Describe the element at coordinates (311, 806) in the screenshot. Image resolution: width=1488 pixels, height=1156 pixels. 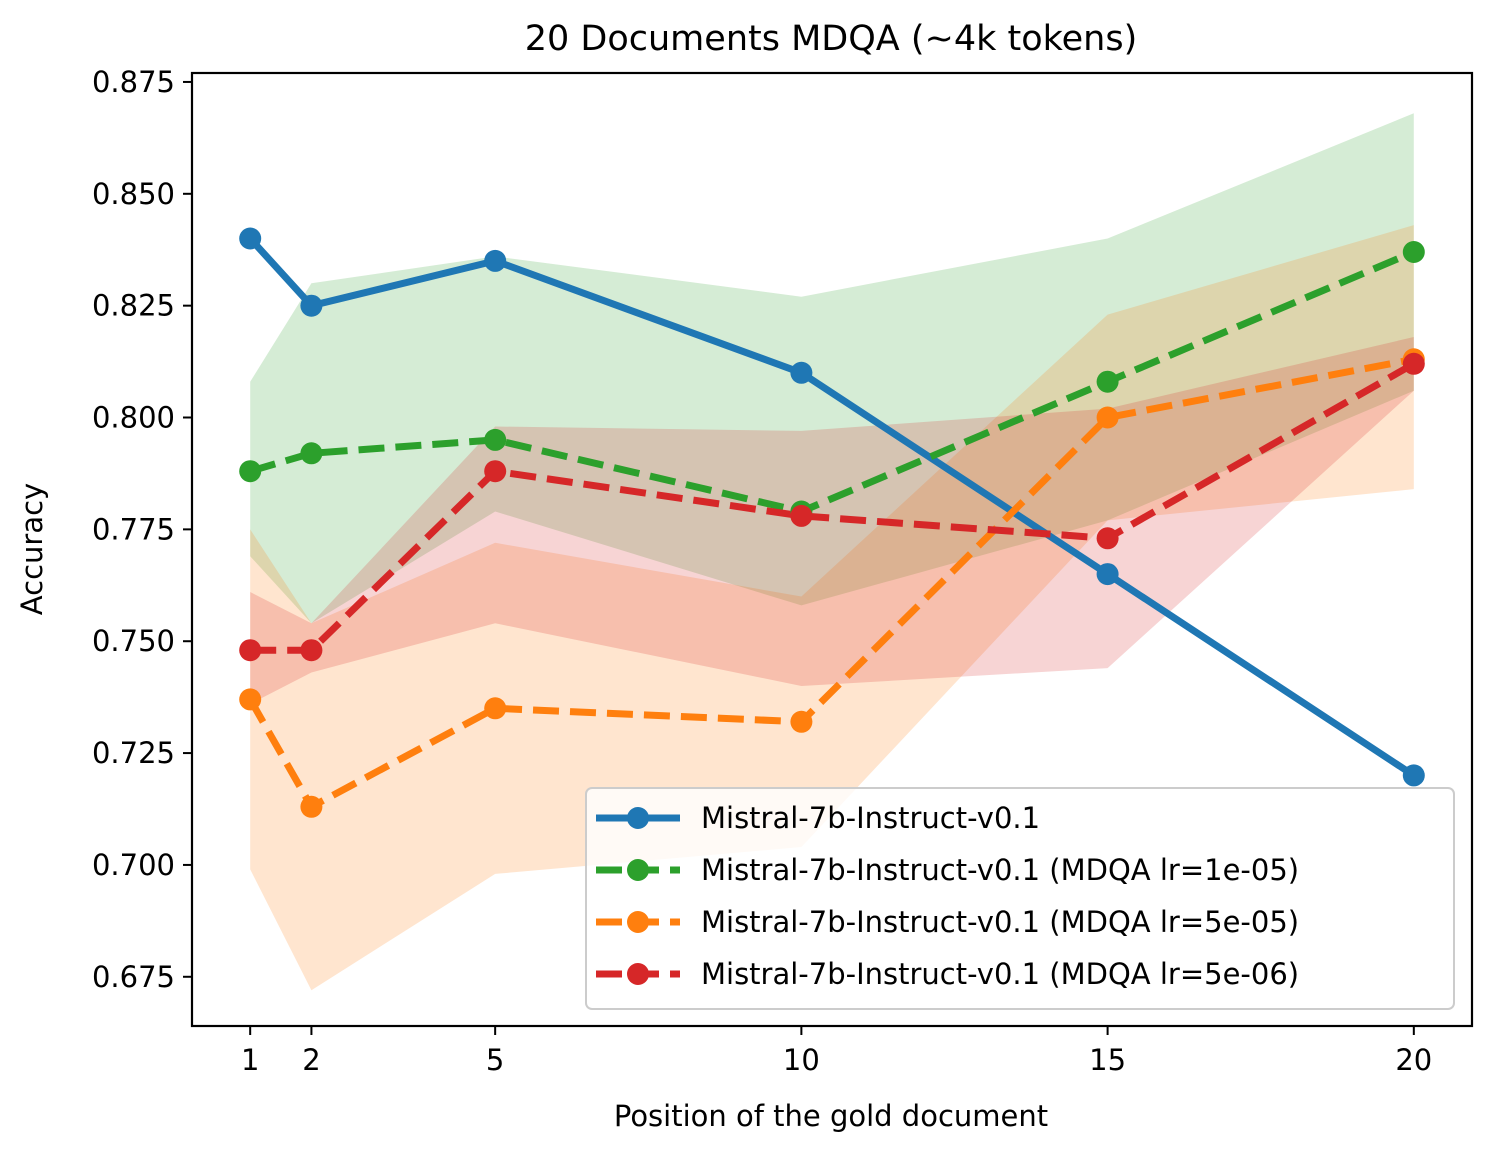
I see `point-series-3-x2` at that location.